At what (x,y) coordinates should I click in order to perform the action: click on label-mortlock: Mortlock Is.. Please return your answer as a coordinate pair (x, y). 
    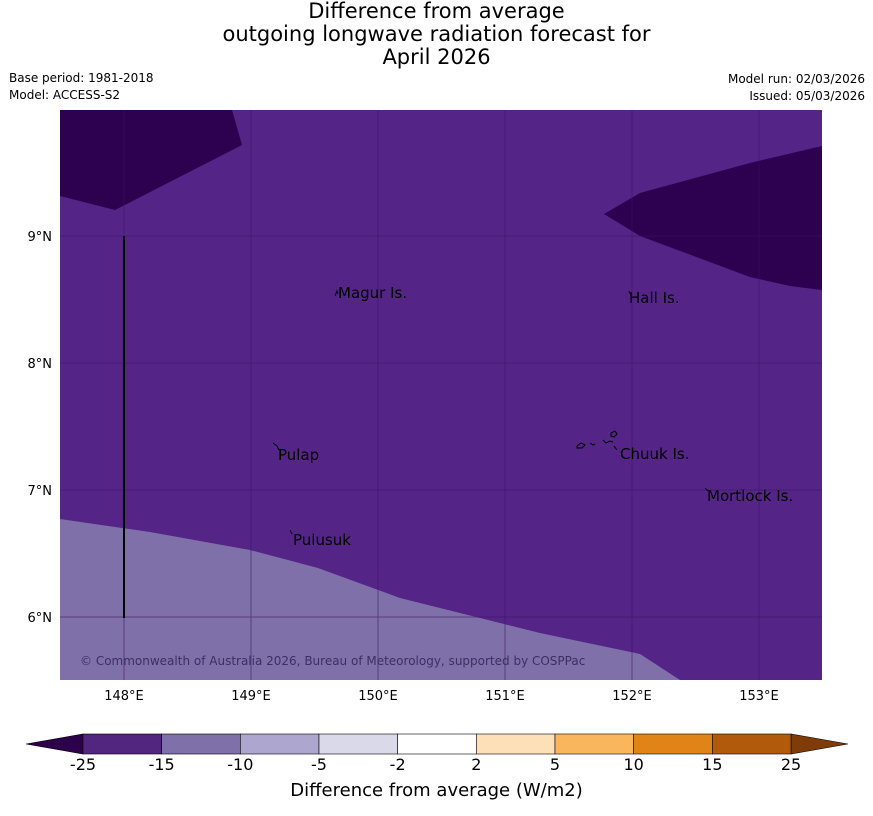
    Looking at the image, I should click on (750, 496).